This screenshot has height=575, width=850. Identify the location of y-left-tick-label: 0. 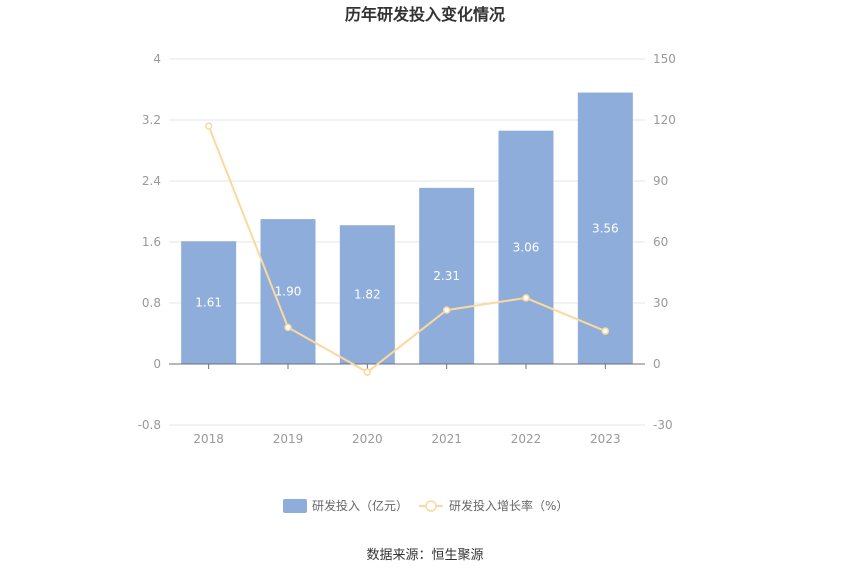
(157, 364).